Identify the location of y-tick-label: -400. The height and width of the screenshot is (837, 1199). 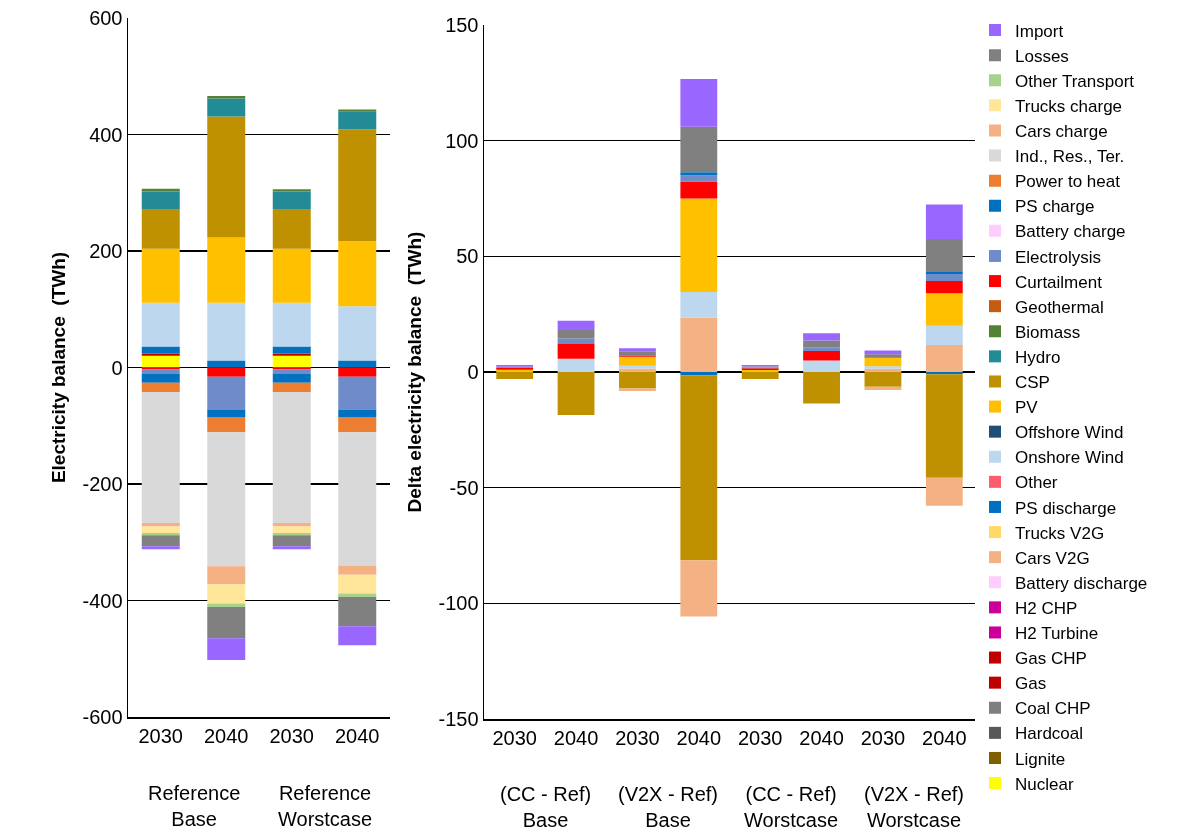
(102, 600).